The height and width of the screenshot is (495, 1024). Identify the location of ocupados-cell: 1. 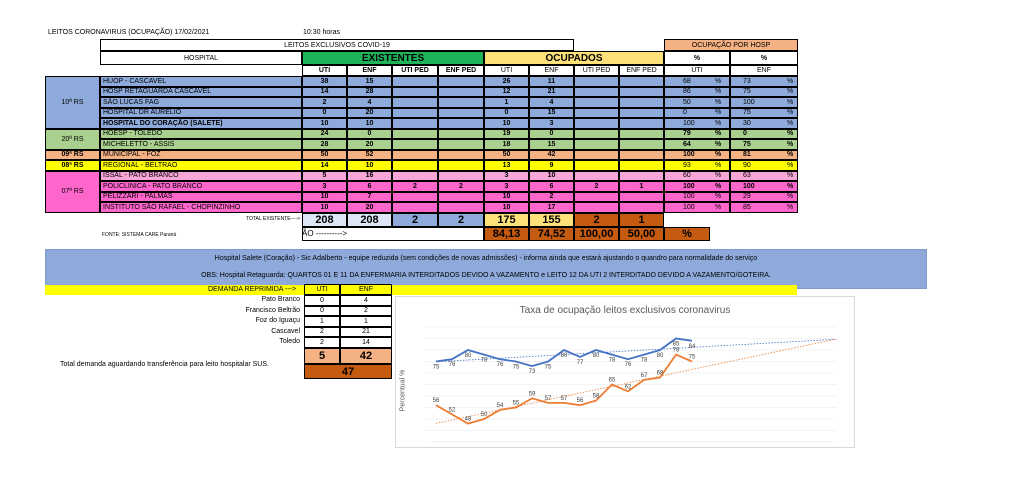
(641, 186).